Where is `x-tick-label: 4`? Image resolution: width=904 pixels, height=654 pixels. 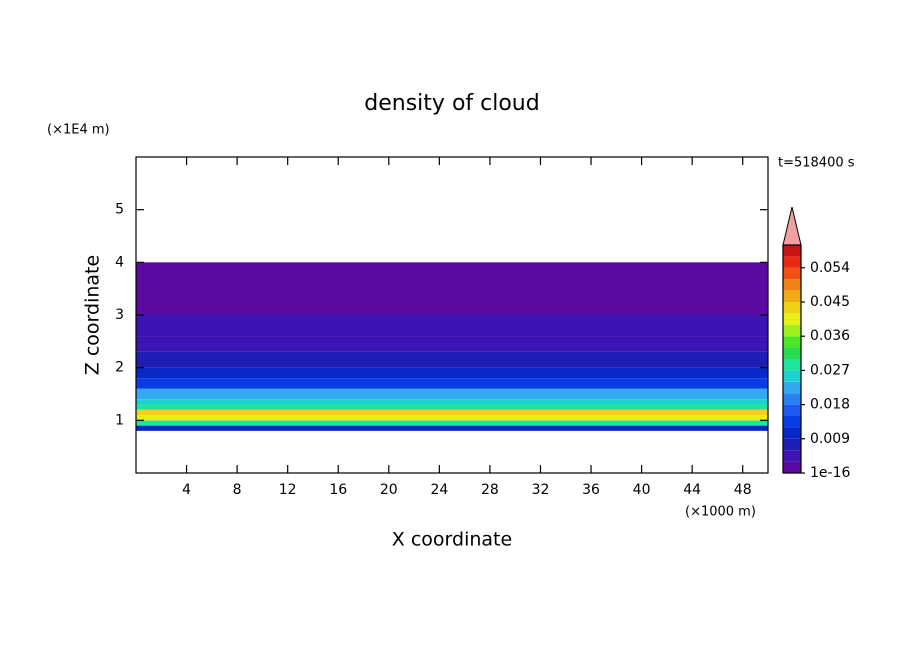
x-tick-label: 4 is located at coordinates (186, 490).